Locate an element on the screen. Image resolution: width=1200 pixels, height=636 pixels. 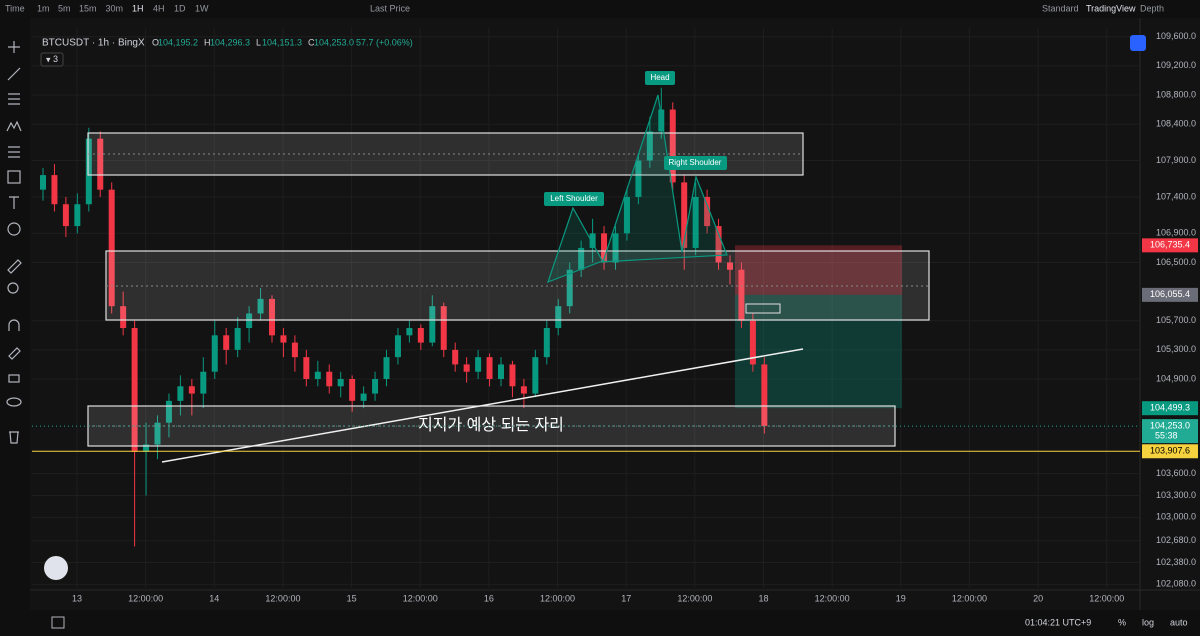
visibility-tool is located at coordinates (14, 402).